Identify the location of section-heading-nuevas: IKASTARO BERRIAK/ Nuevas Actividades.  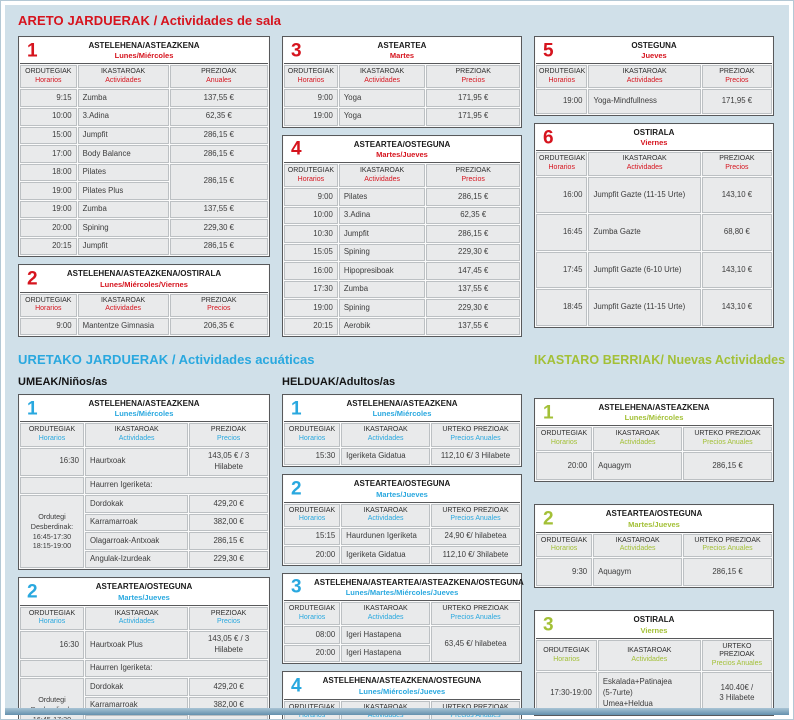
(659, 360).